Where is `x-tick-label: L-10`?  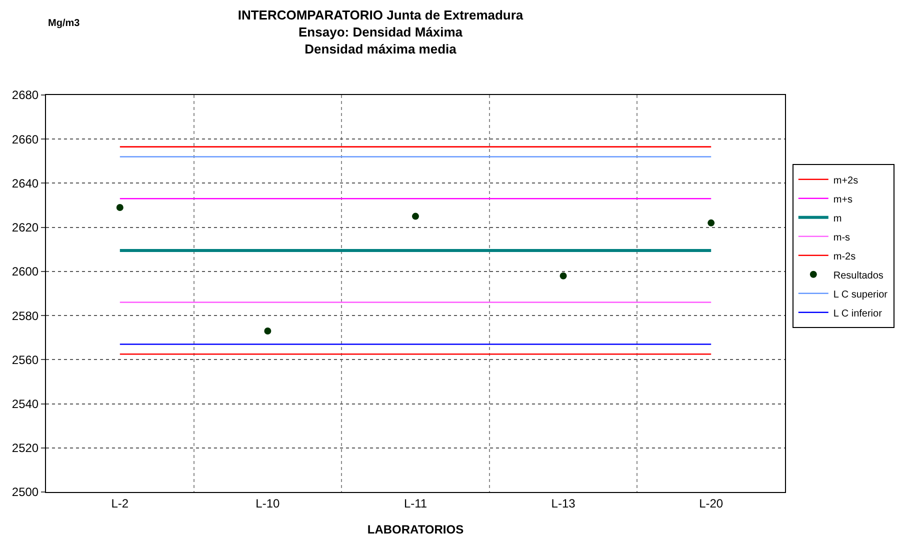 x-tick-label: L-10 is located at coordinates (268, 503).